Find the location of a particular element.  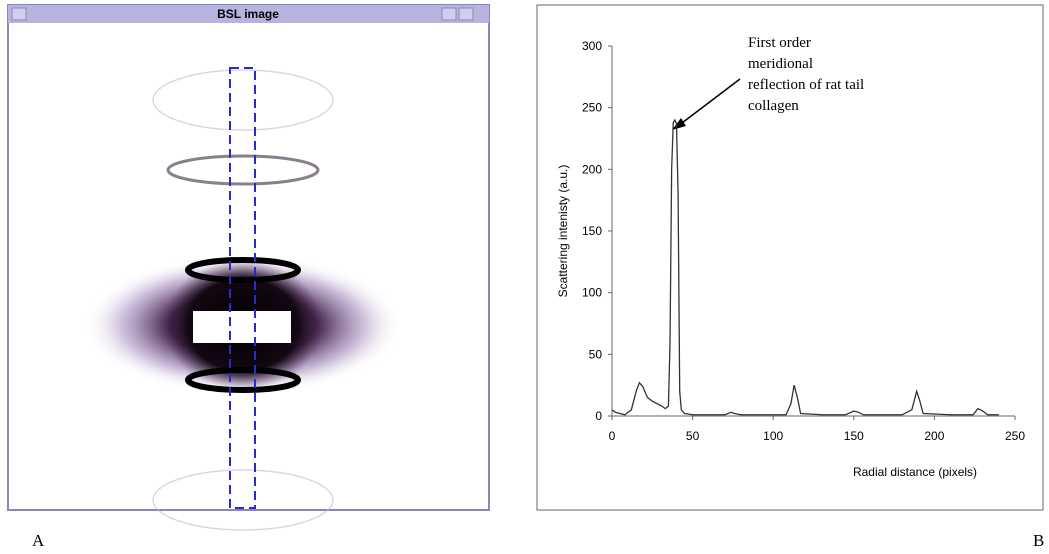

y-tick-label: 0 is located at coordinates (598, 416).